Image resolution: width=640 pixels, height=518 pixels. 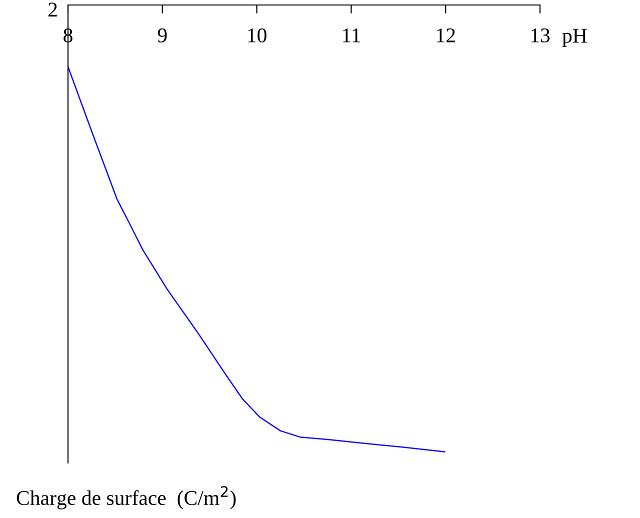 I want to click on x-tick-label: 10, so click(x=257, y=35).